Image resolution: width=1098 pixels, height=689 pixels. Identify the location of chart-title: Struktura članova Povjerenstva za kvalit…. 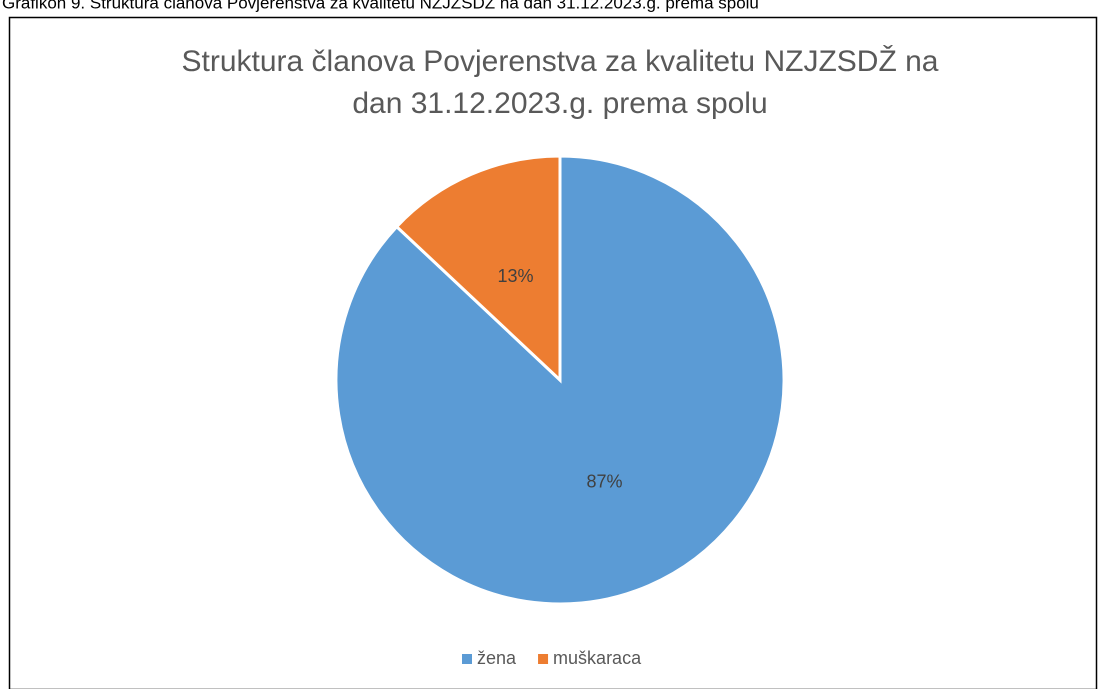
(560, 61).